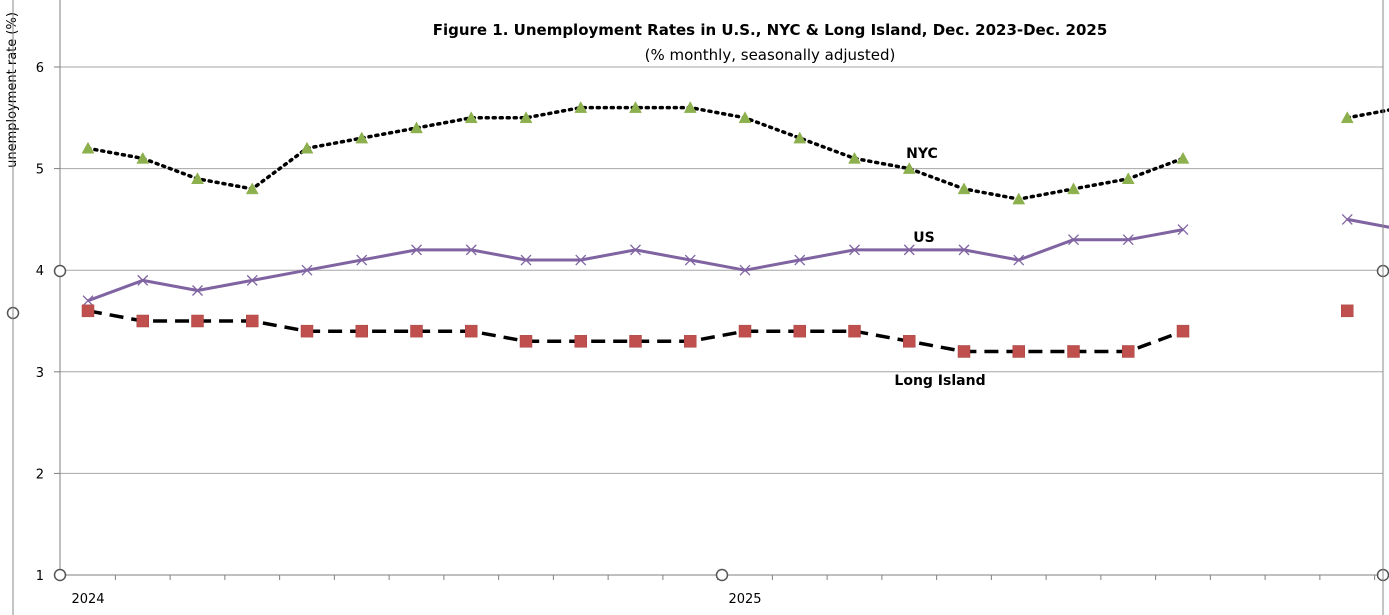  I want to click on y-axis-tick-labels: 1 2 3 4 5 6, so click(40, 322).